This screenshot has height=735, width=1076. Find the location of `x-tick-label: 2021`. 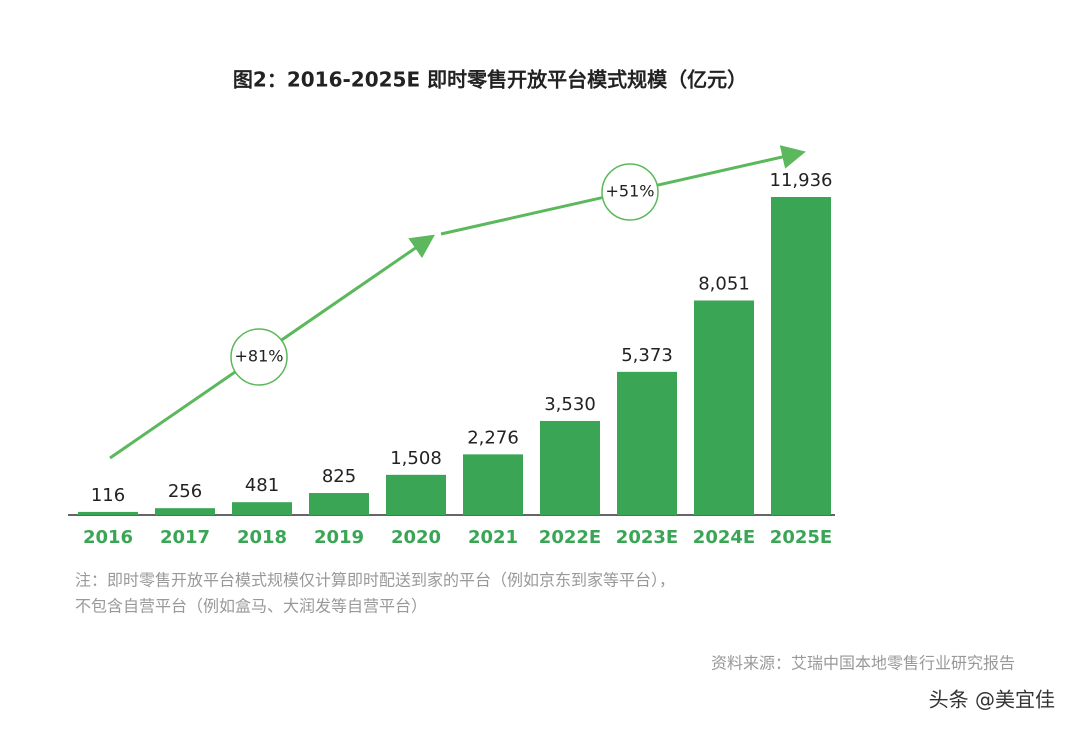

x-tick-label: 2021 is located at coordinates (493, 537).